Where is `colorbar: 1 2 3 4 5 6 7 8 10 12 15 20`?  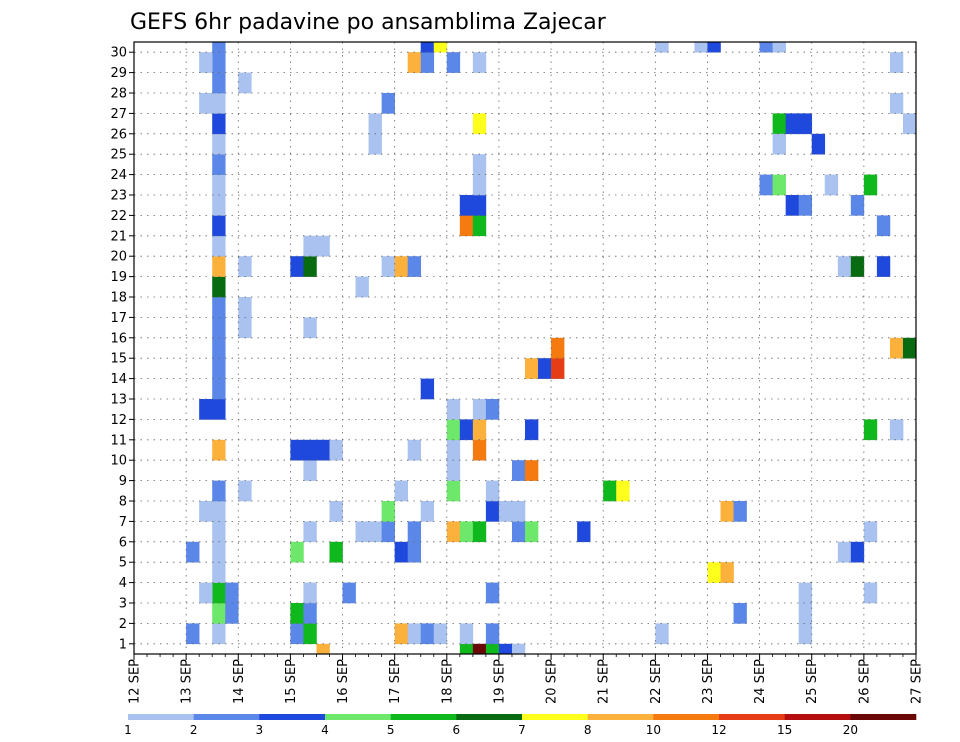
colorbar: 1 2 3 4 5 6 7 8 10 12 15 20 is located at coordinates (520, 725).